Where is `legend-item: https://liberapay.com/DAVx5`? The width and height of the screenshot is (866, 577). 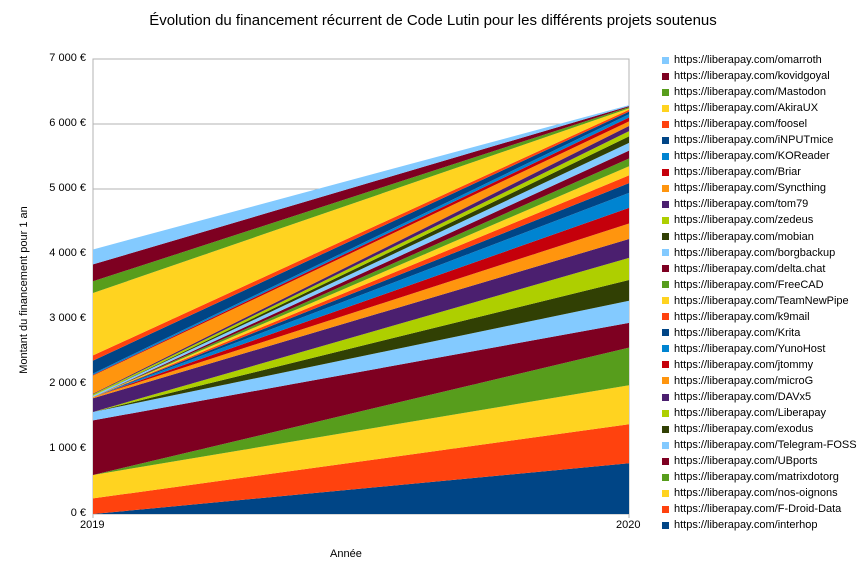 legend-item: https://liberapay.com/DAVx5 is located at coordinates (759, 397).